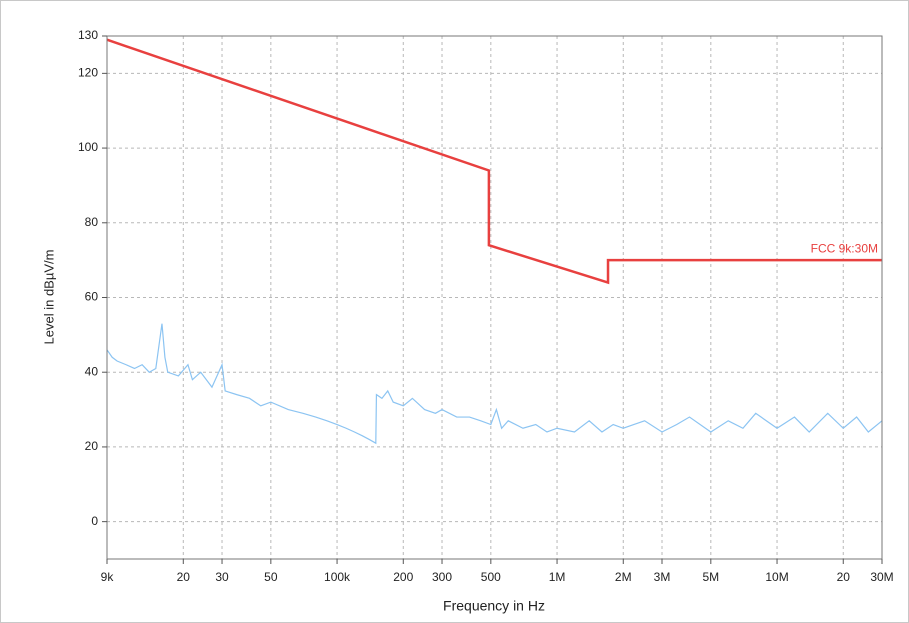  What do you see at coordinates (271, 577) in the screenshot?
I see `x-tick-label: 50` at bounding box center [271, 577].